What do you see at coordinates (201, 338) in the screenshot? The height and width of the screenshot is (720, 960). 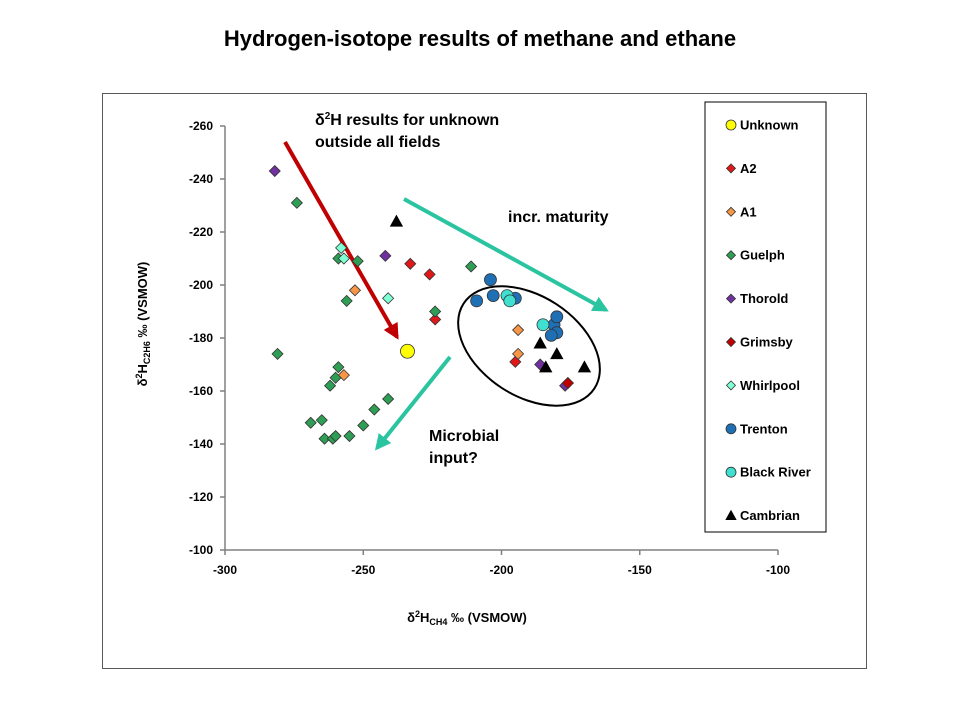 I see `y-tick-label: -180` at bounding box center [201, 338].